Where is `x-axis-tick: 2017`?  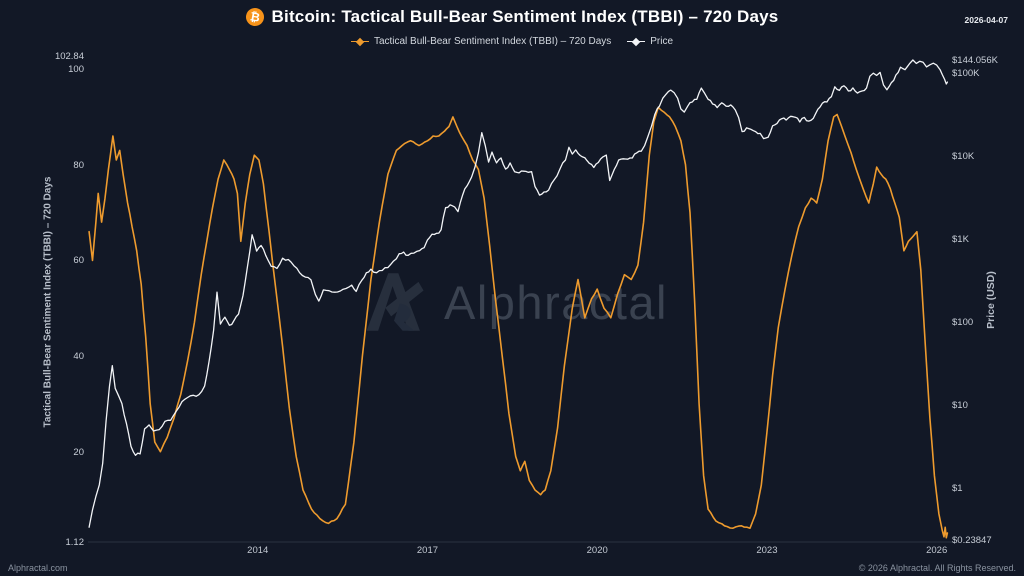
x-axis-tick: 2017 is located at coordinates (427, 550).